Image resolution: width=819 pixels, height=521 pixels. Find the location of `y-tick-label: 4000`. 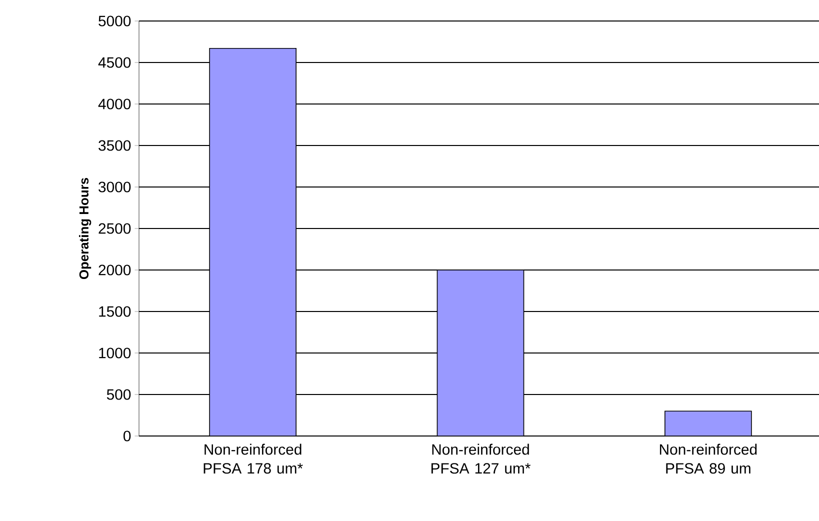

y-tick-label: 4000 is located at coordinates (114, 104).